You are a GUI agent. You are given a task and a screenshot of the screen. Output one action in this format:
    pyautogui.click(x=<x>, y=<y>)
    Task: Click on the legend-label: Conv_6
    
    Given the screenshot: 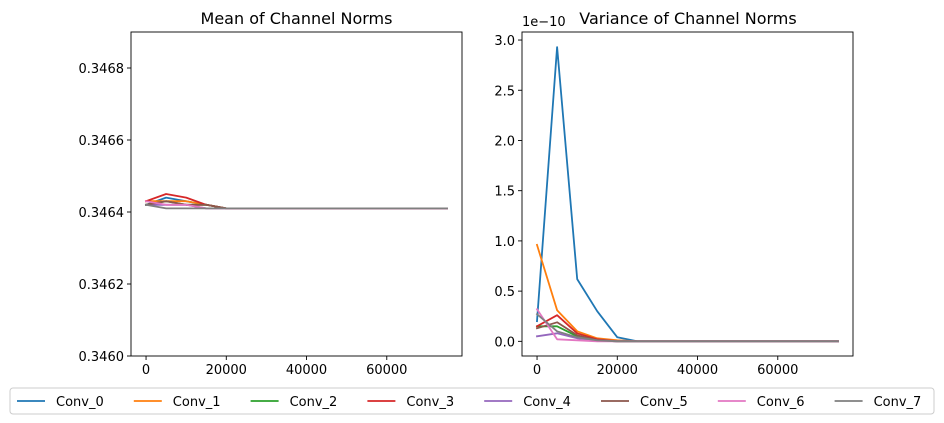 What is the action you would take?
    pyautogui.click(x=781, y=402)
    